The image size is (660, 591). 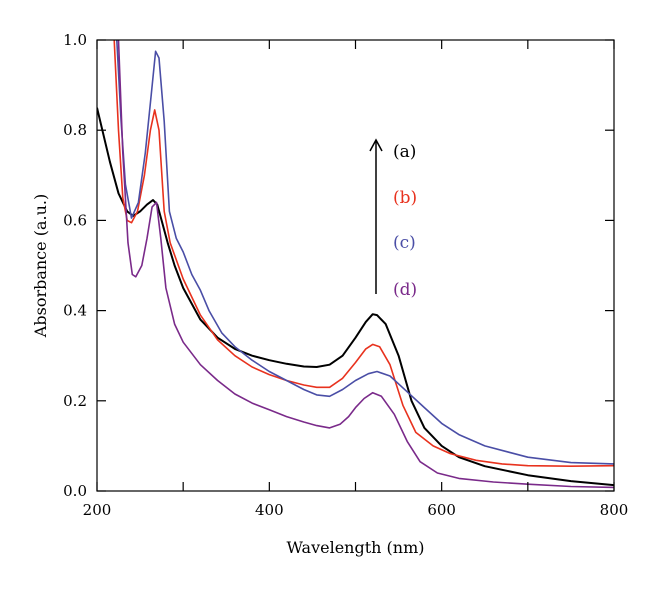 What do you see at coordinates (405, 290) in the screenshot?
I see `legend-label-d: (d)` at bounding box center [405, 290].